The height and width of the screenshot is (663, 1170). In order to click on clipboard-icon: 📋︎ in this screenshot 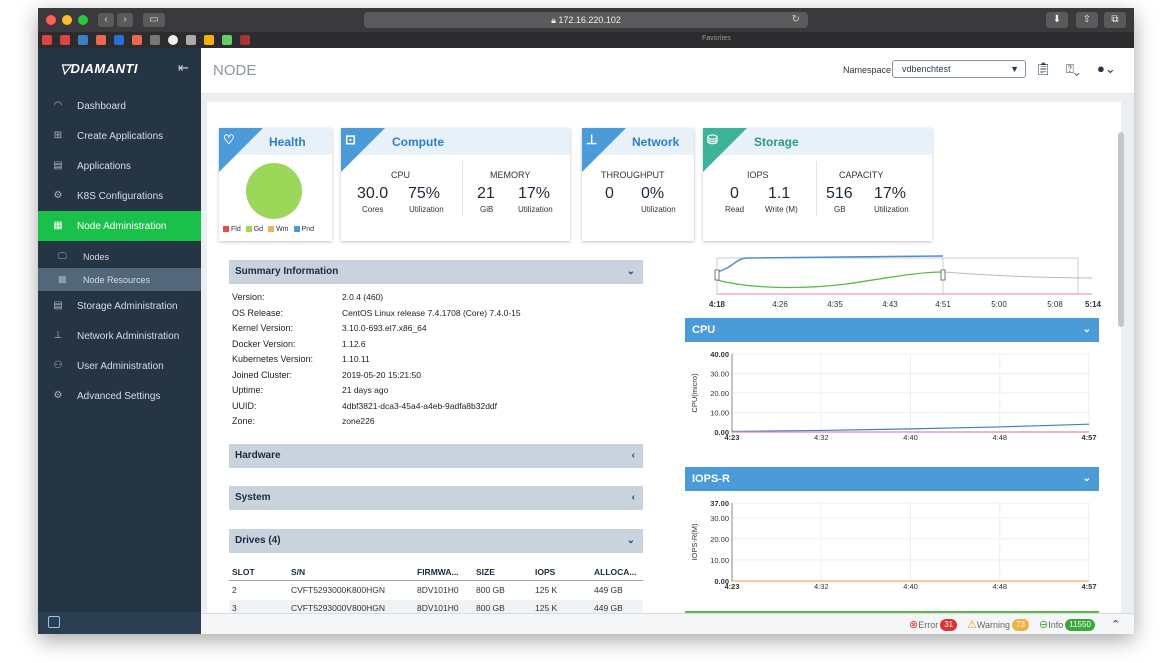, I will do `click(1043, 68)`.